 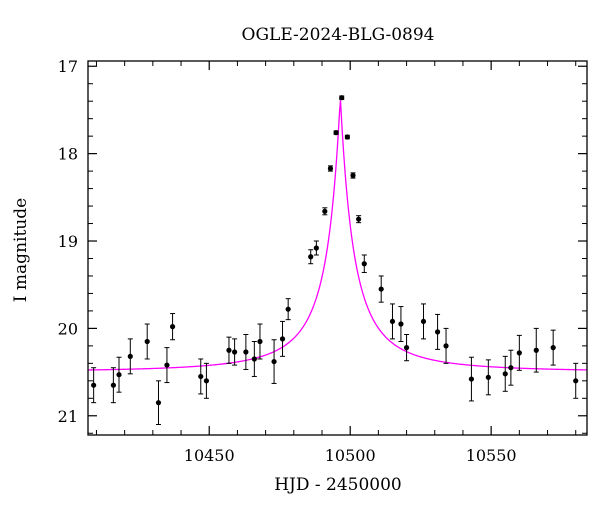 I want to click on y-tick-label: 20, so click(x=68, y=328).